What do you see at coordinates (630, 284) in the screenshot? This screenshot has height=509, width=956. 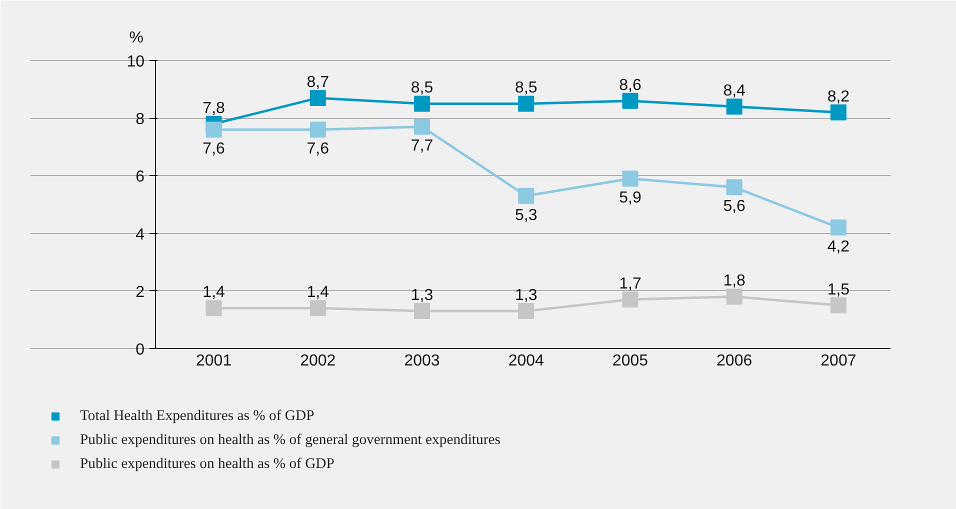 I see `data-label: 1,7` at bounding box center [630, 284].